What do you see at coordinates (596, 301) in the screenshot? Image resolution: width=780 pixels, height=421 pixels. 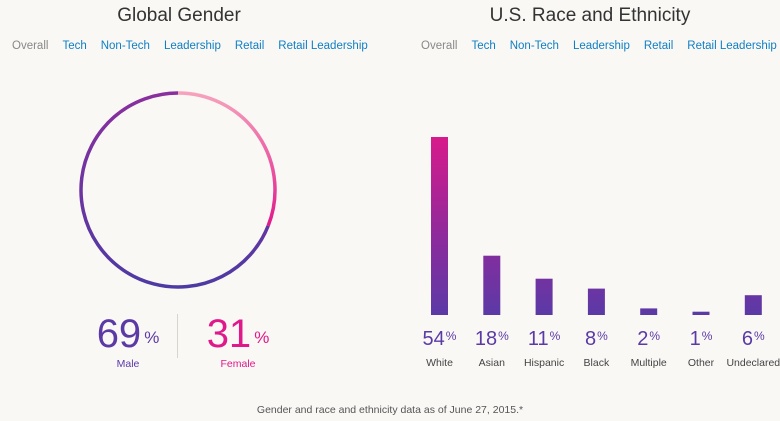 I see `bar-black` at bounding box center [596, 301].